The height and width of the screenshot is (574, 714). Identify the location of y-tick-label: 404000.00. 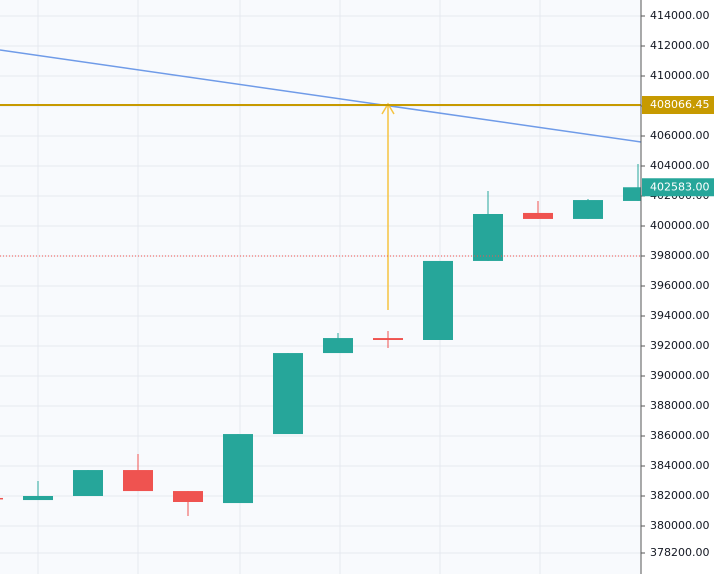
(680, 165).